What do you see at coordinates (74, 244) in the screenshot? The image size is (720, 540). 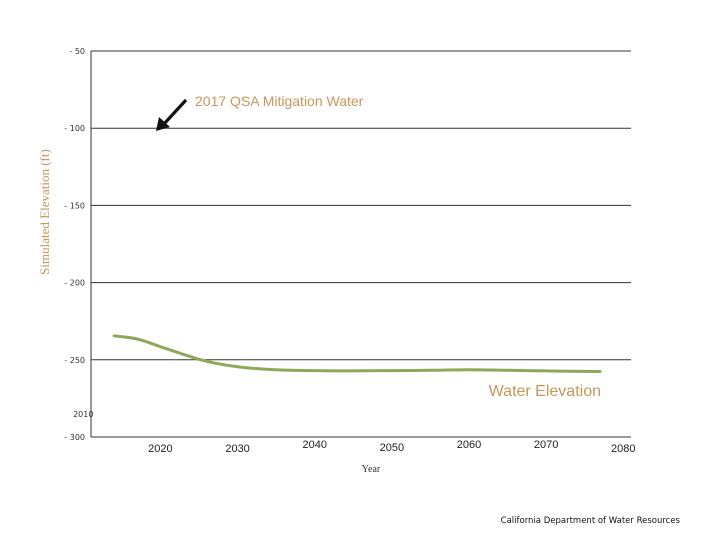 I see `y-tick-labels: - 50 - 100 - 150 - 200 - 250 - 300` at bounding box center [74, 244].